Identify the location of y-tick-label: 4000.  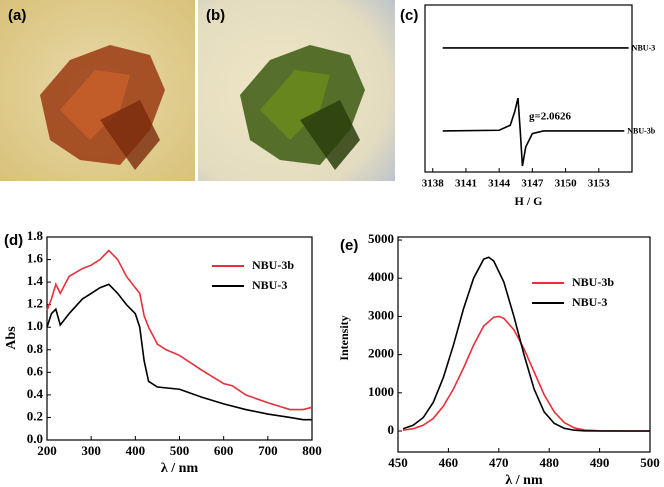
(381, 276).